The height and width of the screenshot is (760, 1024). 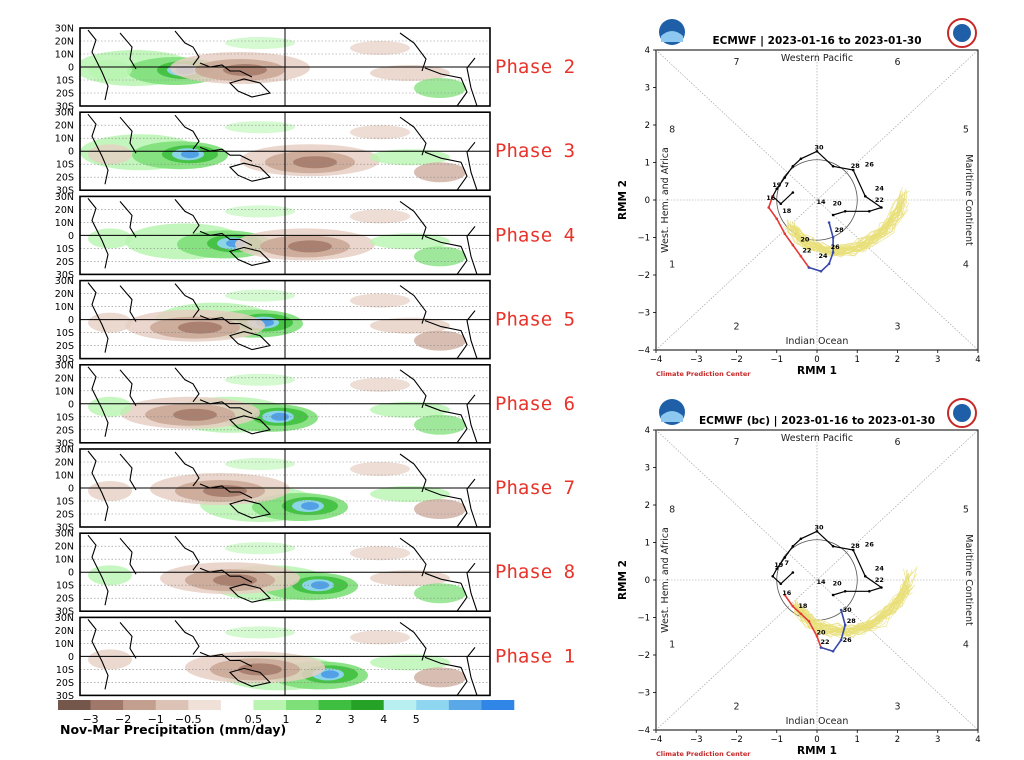 What do you see at coordinates (286, 719) in the screenshot?
I see `colorbar-tick-label: 1` at bounding box center [286, 719].